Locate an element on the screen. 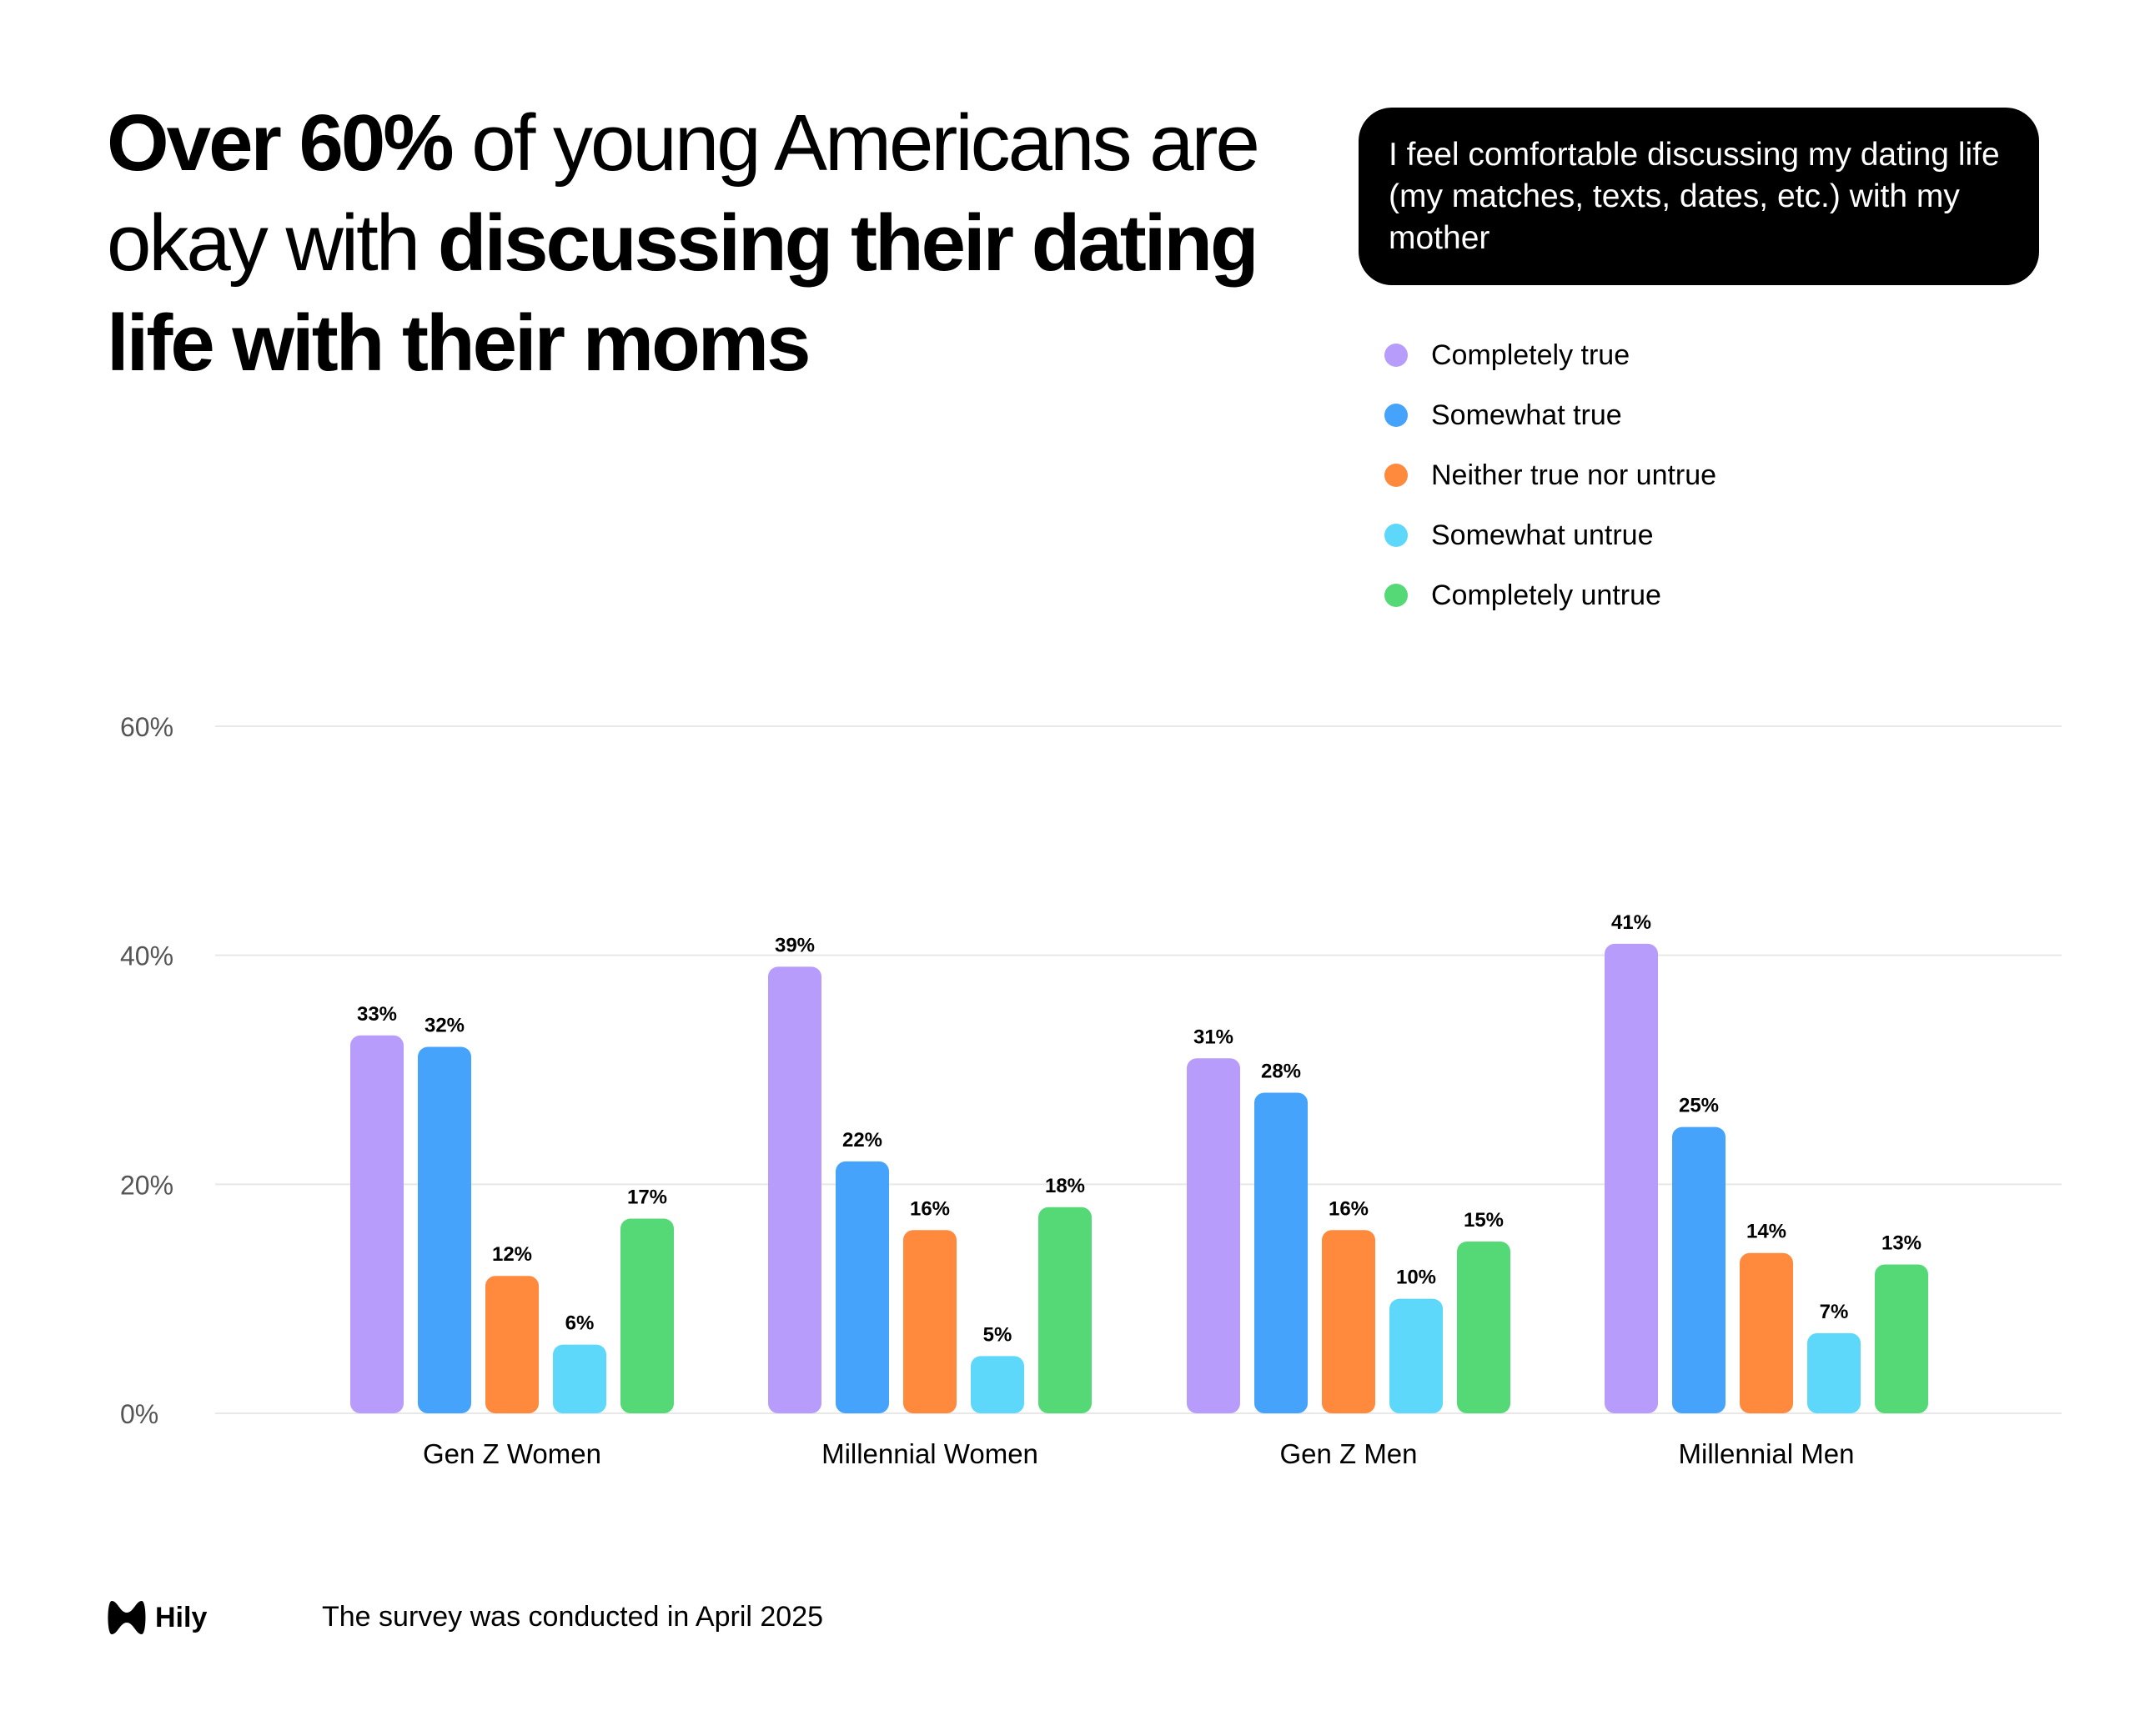 The height and width of the screenshot is (1736, 2135). x-category-label: Millennial Women is located at coordinates (929, 1454).